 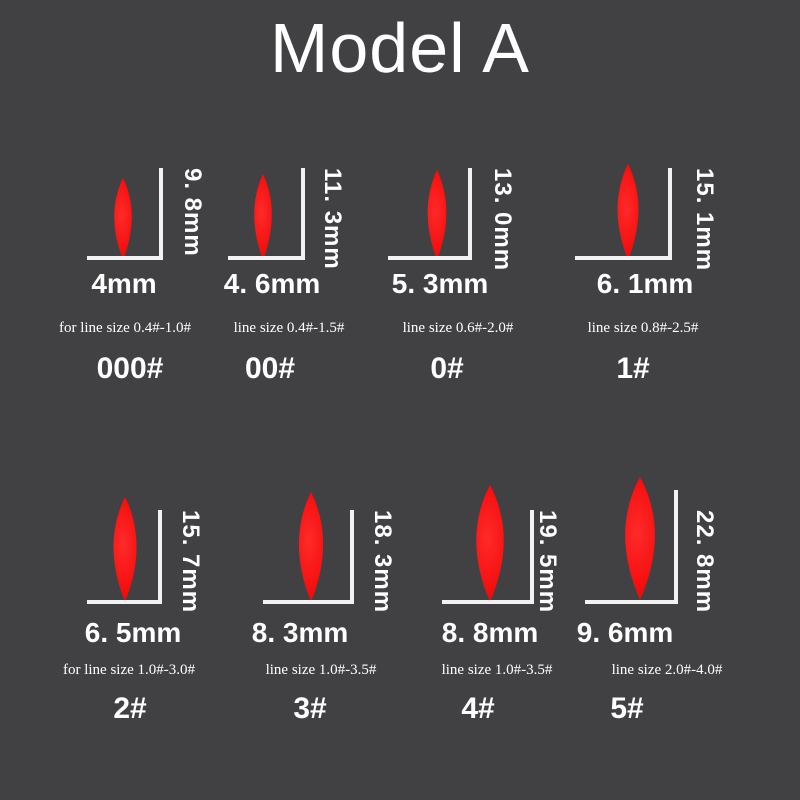 What do you see at coordinates (704, 220) in the screenshot?
I see `height-label: 15. 1mm` at bounding box center [704, 220].